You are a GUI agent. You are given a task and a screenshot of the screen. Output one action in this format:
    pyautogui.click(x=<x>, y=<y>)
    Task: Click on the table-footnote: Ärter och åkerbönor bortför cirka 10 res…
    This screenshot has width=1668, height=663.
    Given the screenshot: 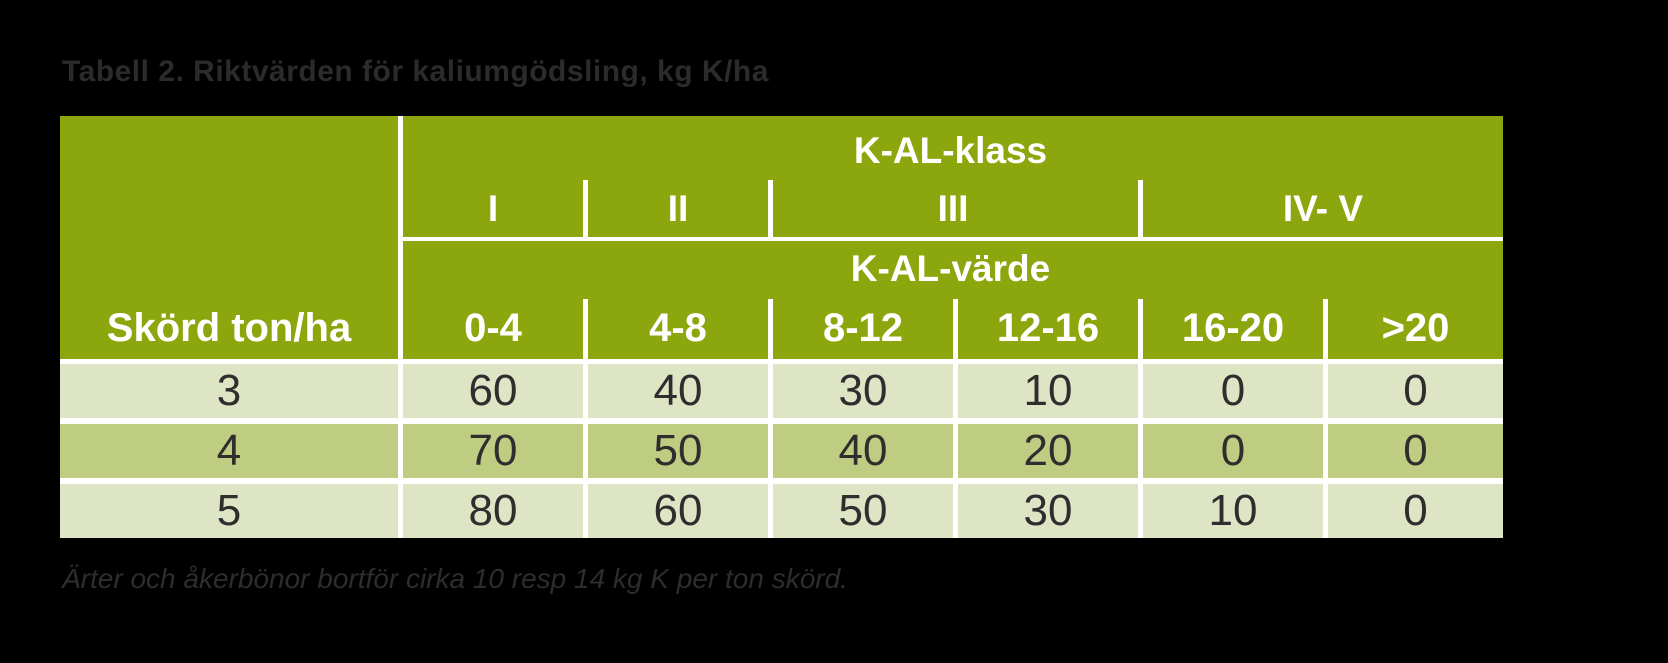 What is the action you would take?
    pyautogui.click(x=455, y=578)
    